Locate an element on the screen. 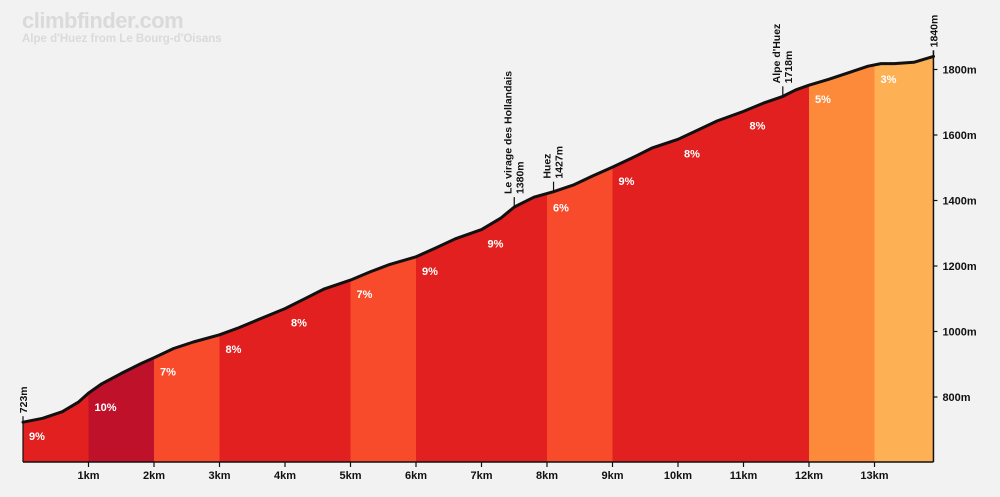 Image resolution: width=1000 pixels, height=497 pixels. grade-label-km-10: 9% is located at coordinates (627, 182).